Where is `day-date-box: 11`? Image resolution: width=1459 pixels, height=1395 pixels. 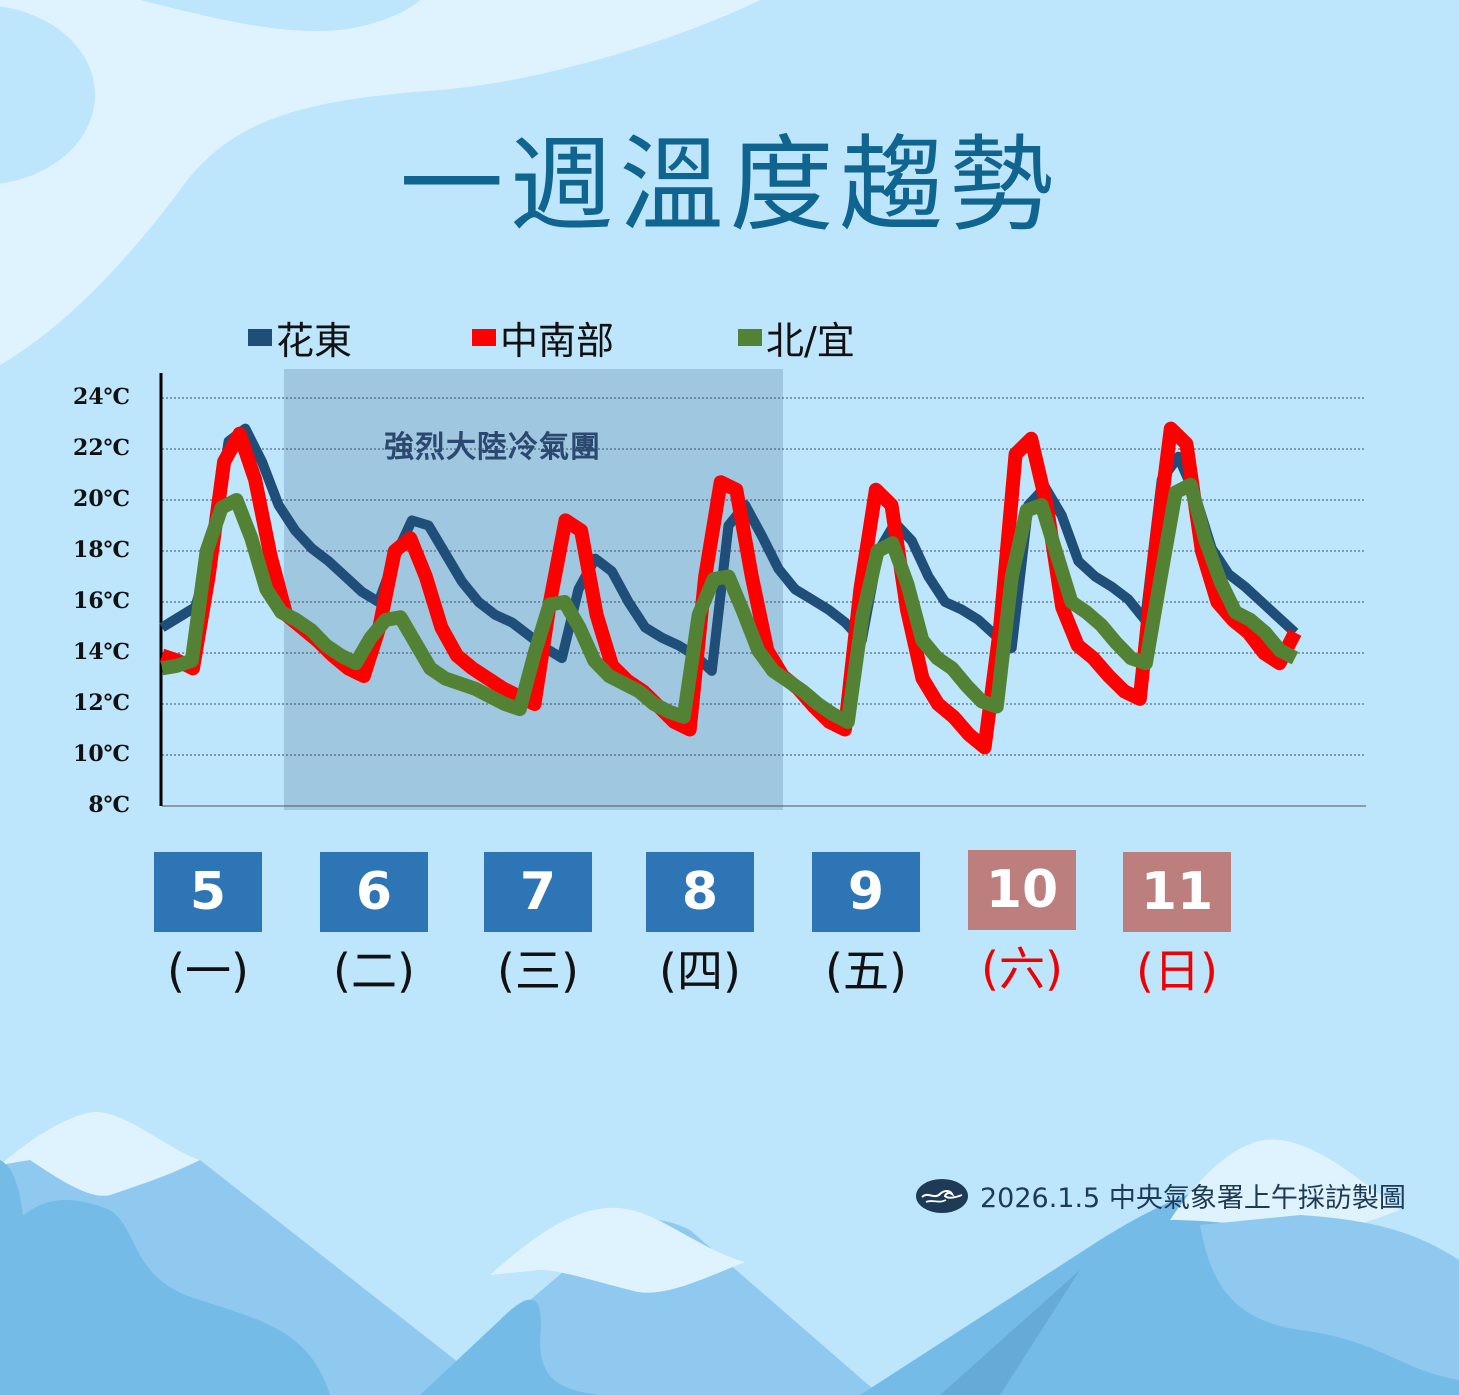 day-date-box: 11 is located at coordinates (1177, 892).